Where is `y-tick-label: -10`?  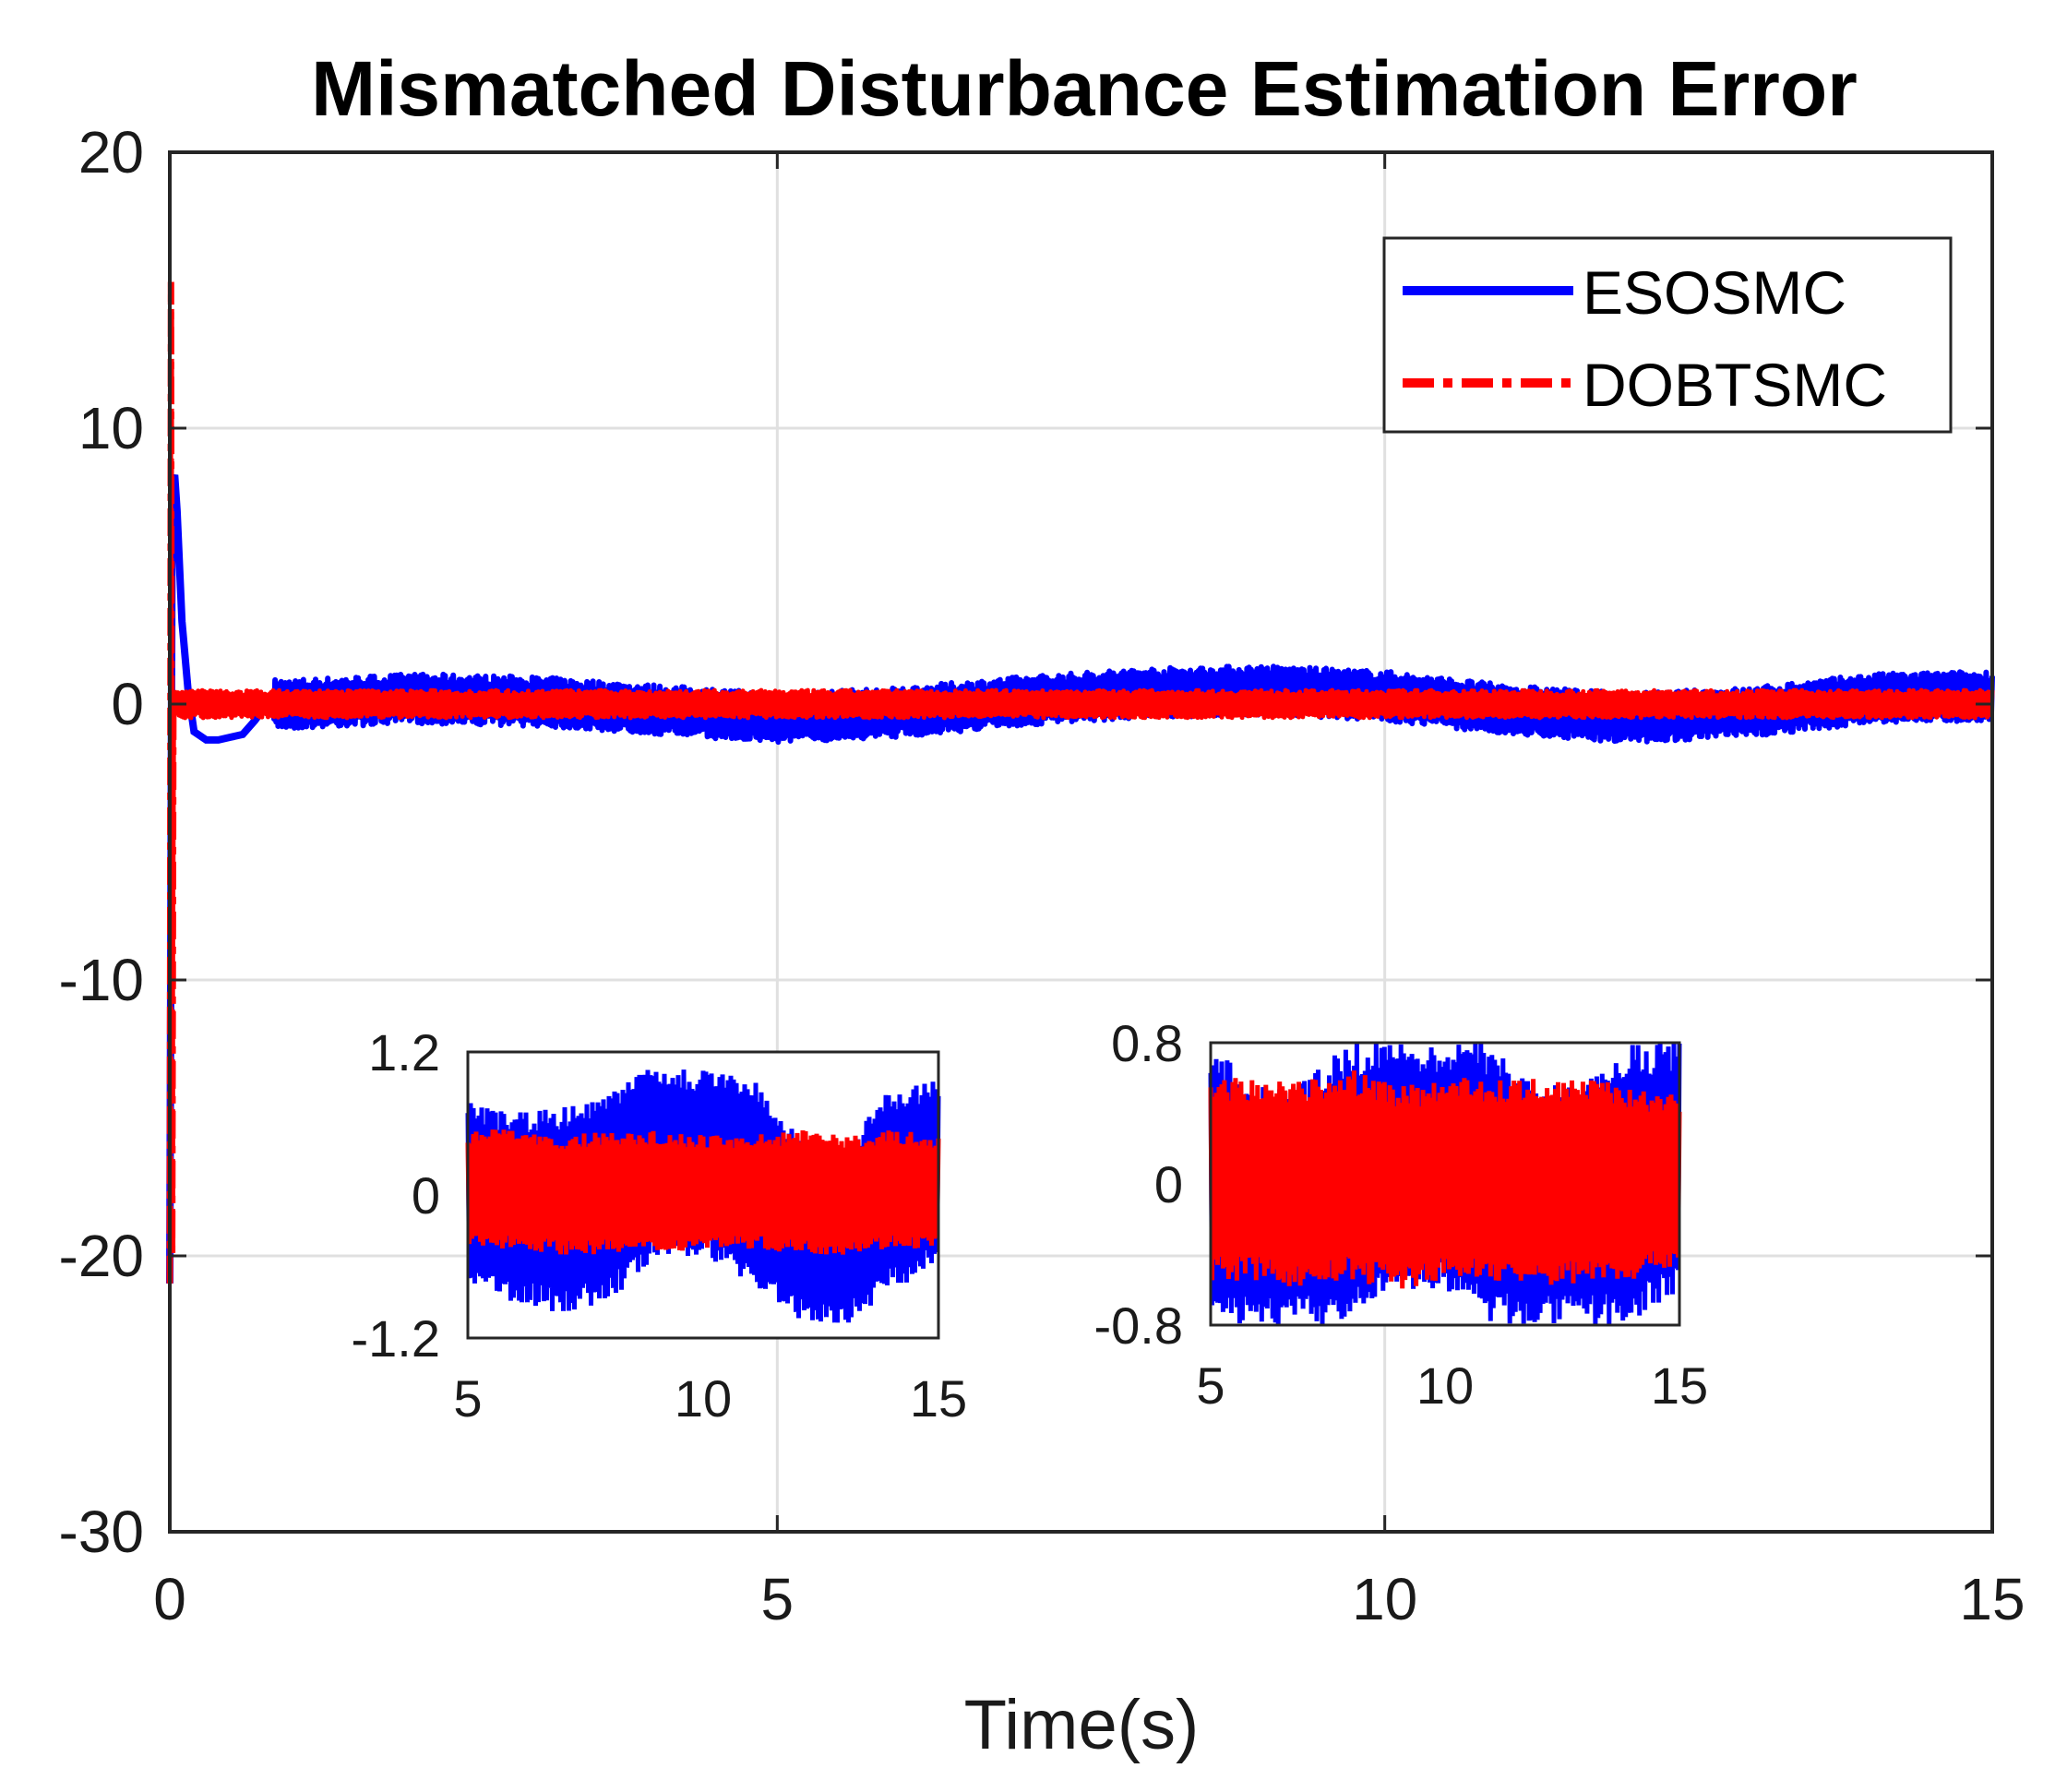 y-tick-label: -10 is located at coordinates (102, 980).